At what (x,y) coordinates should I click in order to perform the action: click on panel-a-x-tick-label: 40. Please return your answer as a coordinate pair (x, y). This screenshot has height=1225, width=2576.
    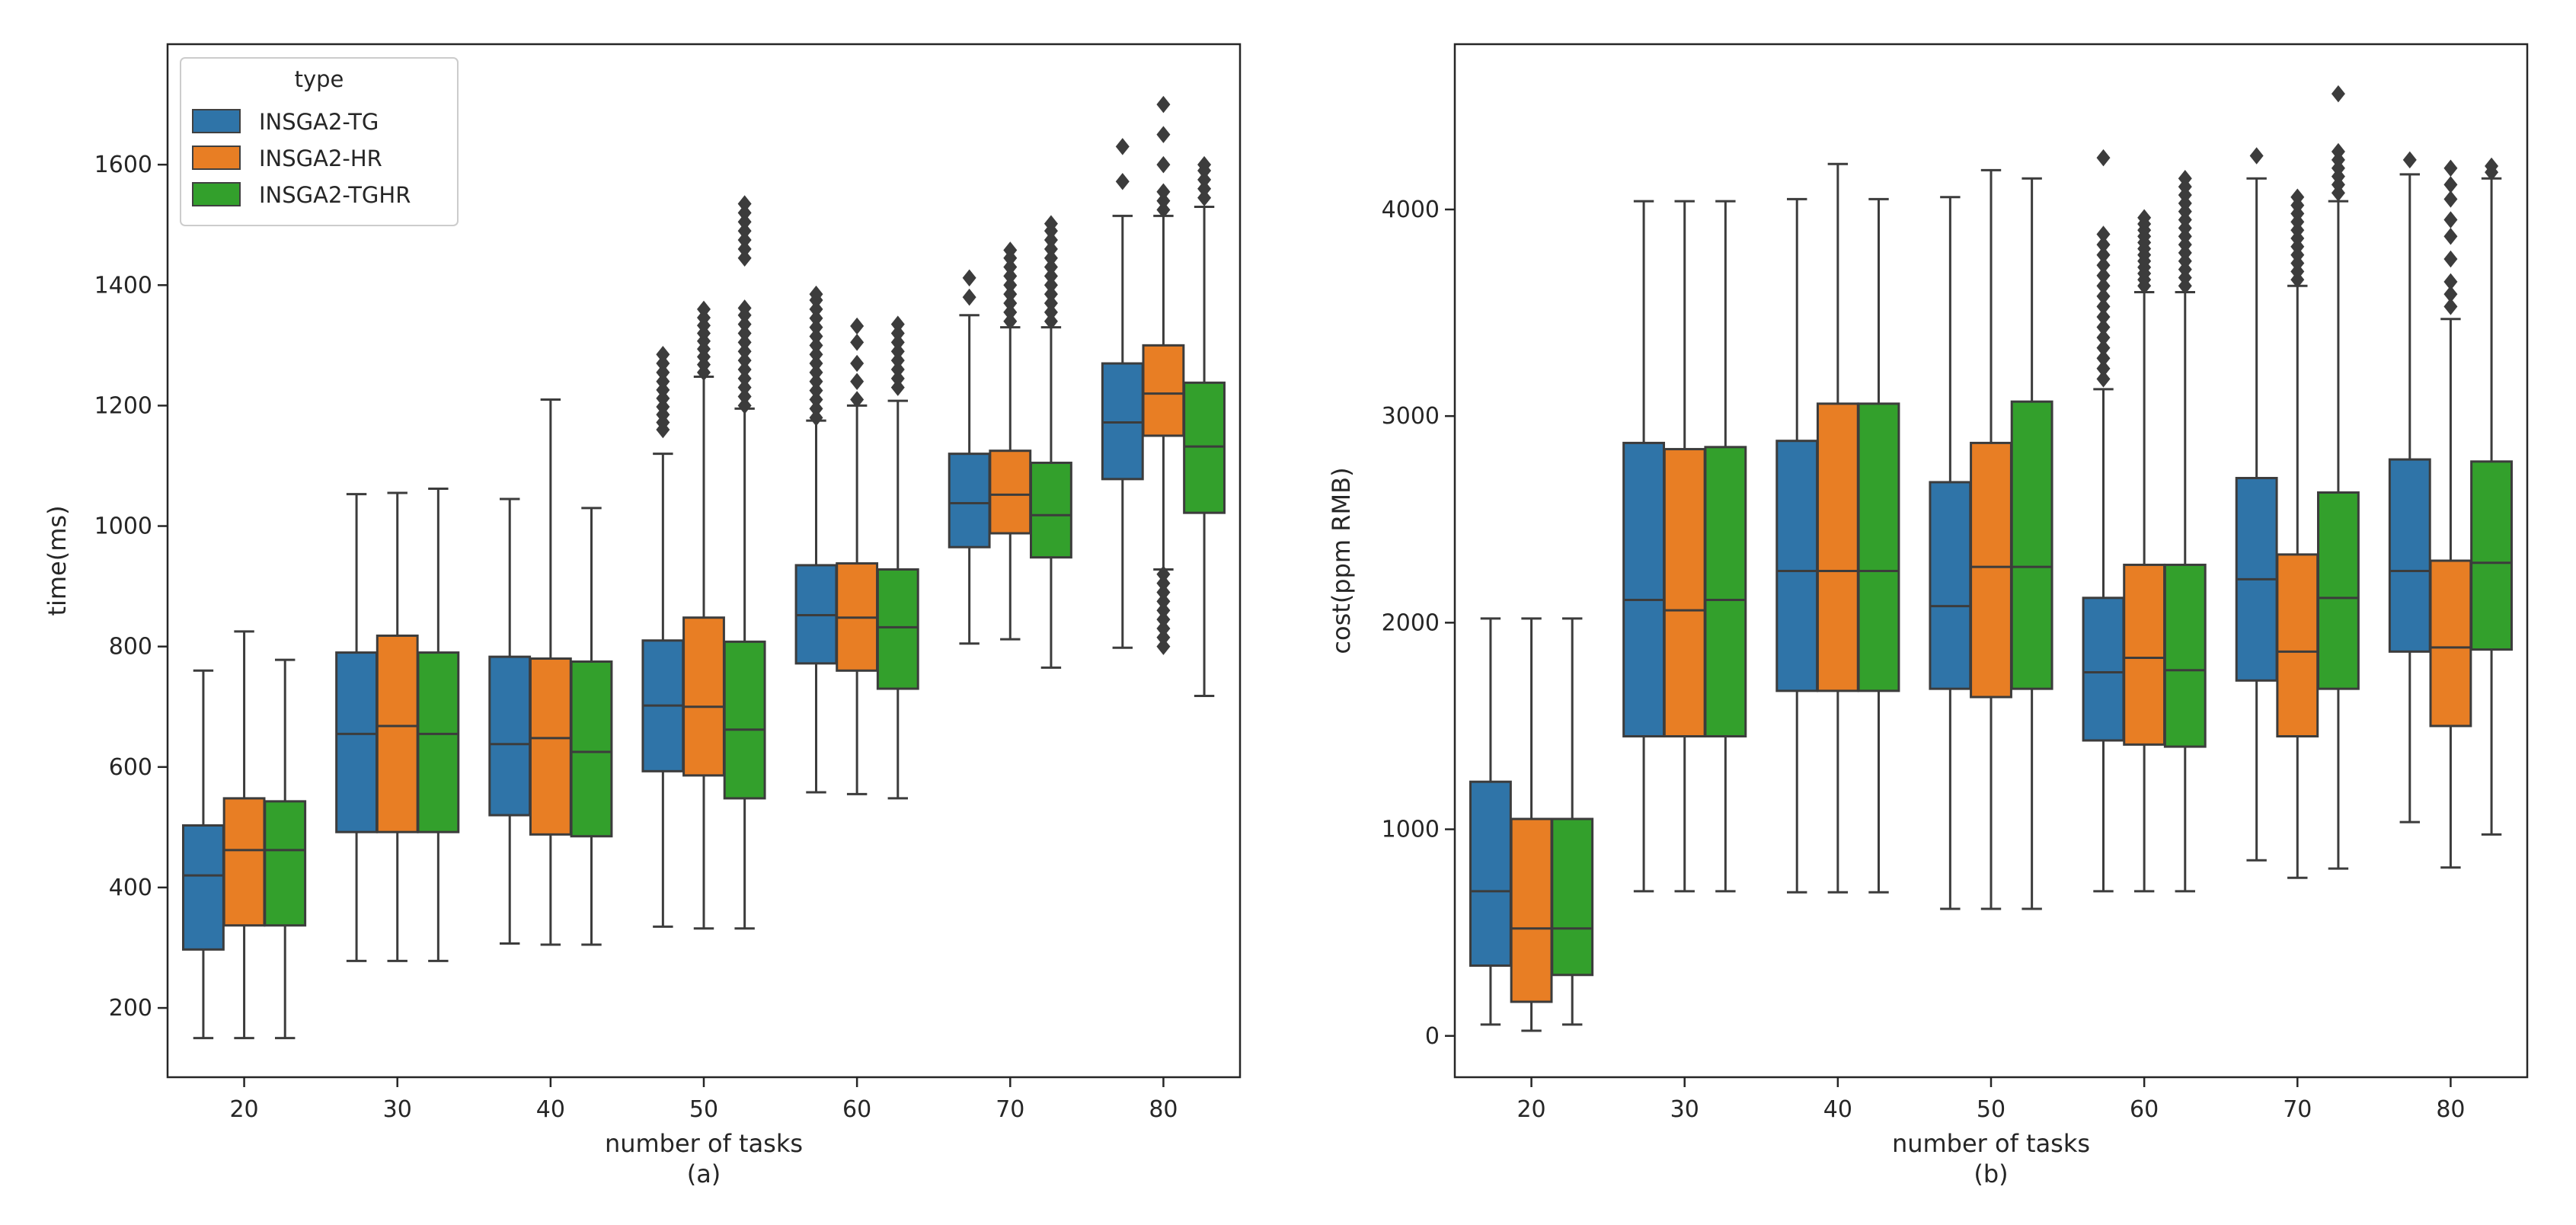
    Looking at the image, I should click on (550, 1109).